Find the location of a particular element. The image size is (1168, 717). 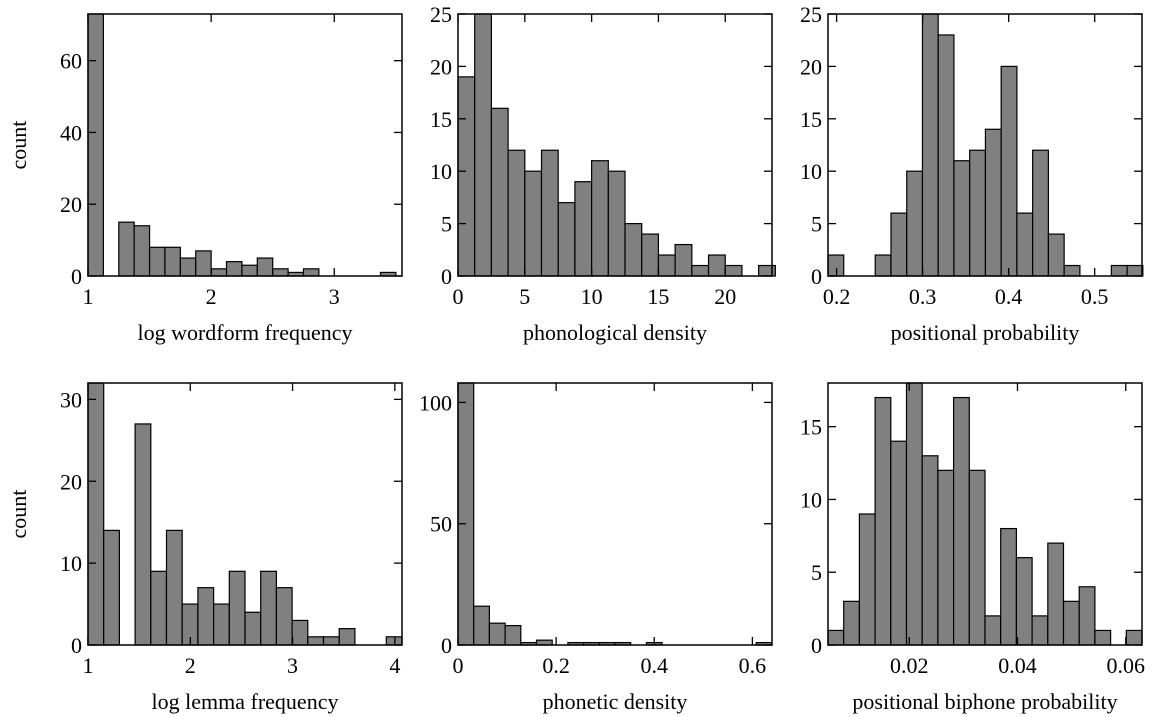

x-tick-label: 4 is located at coordinates (394, 665).